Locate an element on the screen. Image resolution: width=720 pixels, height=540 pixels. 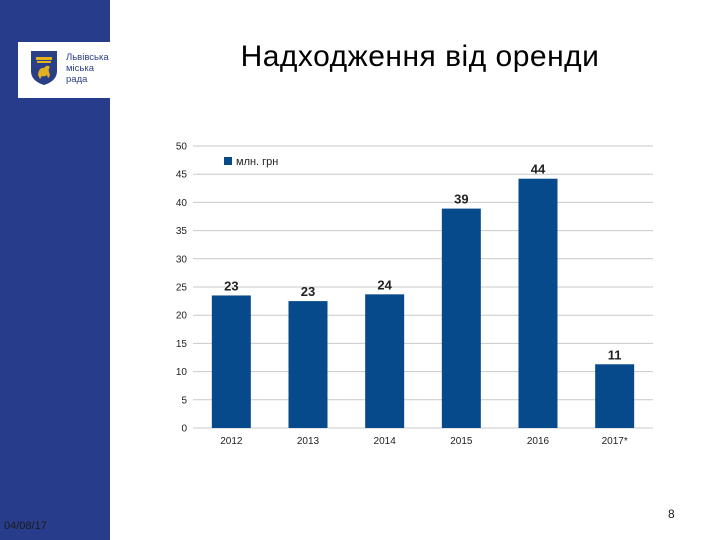
city-council-logo: Львівська міська рада is located at coordinates (66, 70).